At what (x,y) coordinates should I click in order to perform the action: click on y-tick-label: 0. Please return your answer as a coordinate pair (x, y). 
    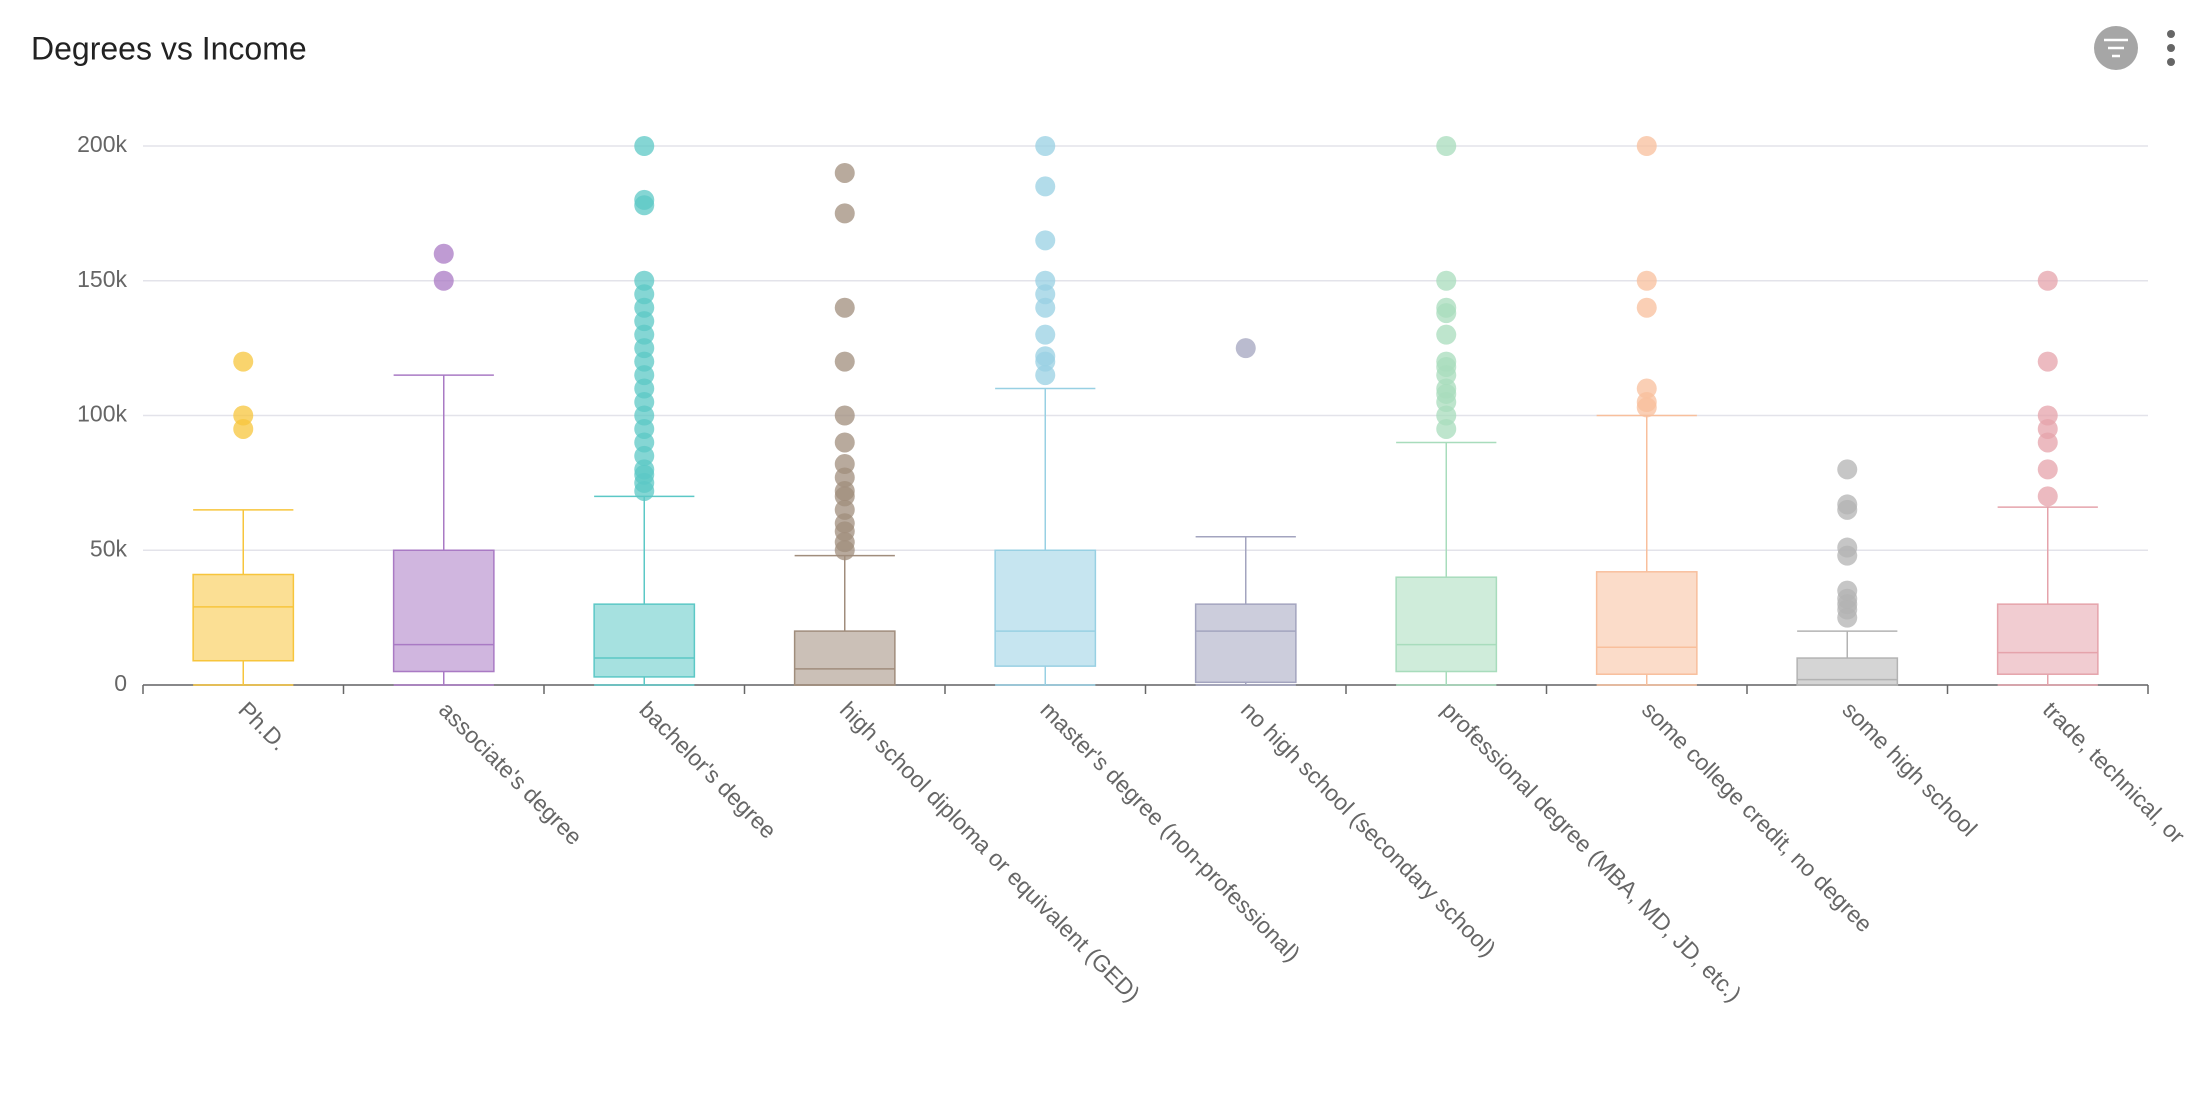
    Looking at the image, I should click on (120, 683).